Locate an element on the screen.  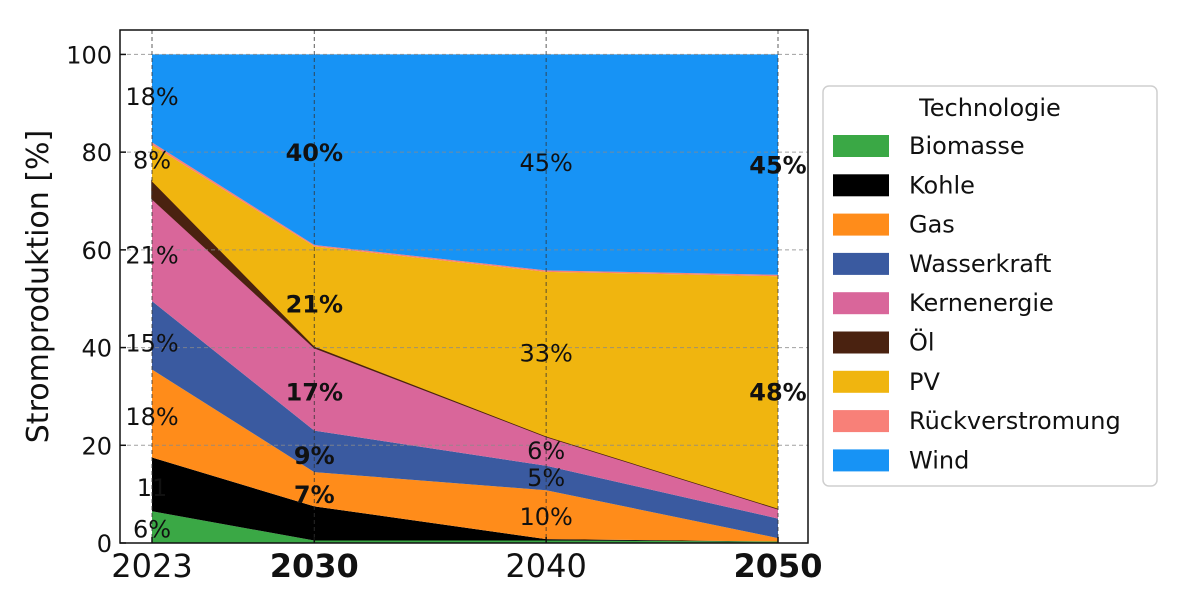
x-axis-ticks: 2023 2030 2040 2050 is located at coordinates (467, 561).